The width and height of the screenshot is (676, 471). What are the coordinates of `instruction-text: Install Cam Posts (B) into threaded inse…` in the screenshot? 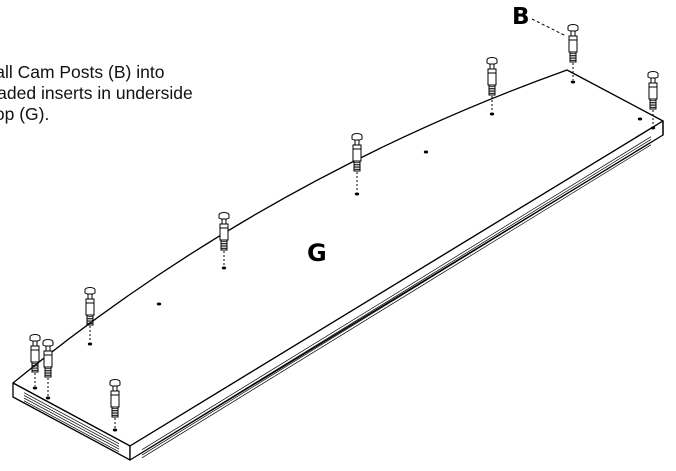 It's located at (143, 93).